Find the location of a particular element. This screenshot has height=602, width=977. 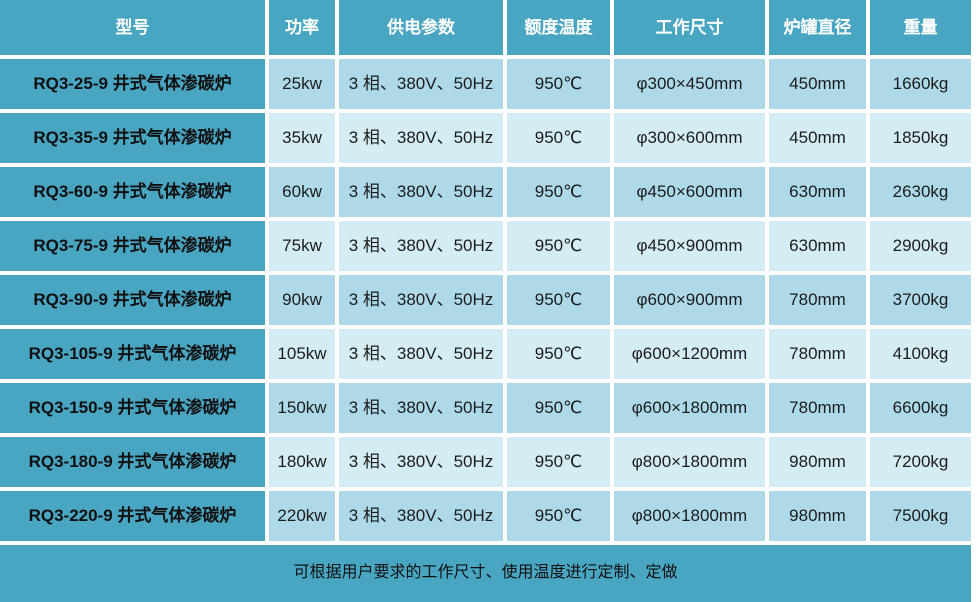

weight-cell: 7500kg is located at coordinates (920, 516).